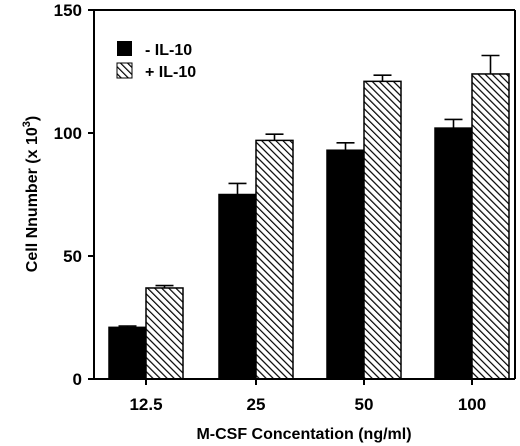 This screenshot has width=520, height=446. What do you see at coordinates (303, 434) in the screenshot?
I see `x-axis-title: M-CSF Concentation (ng/ml)` at bounding box center [303, 434].